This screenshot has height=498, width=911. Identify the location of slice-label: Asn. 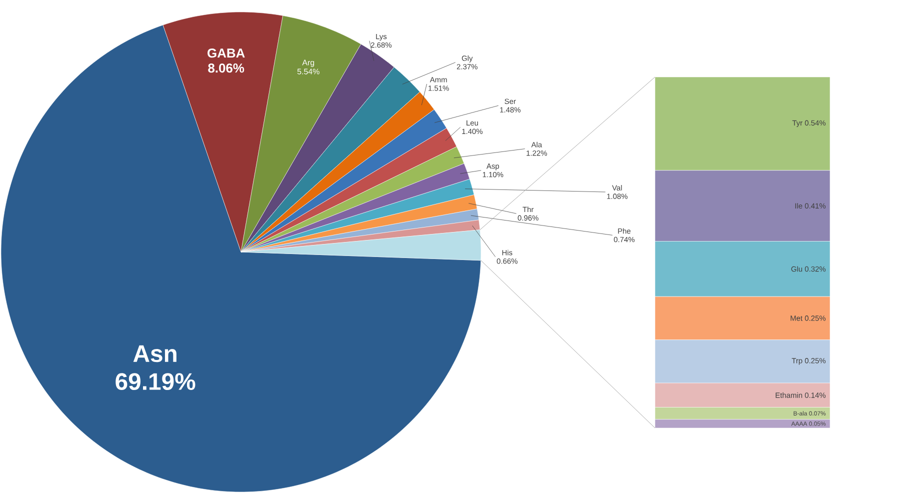
(154, 353).